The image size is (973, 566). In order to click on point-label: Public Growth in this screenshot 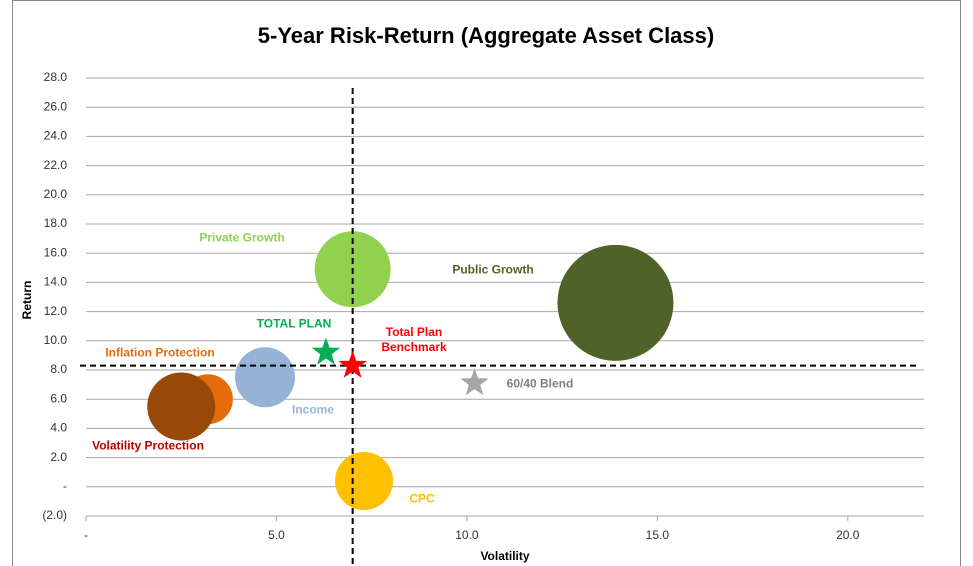, I will do `click(493, 269)`.